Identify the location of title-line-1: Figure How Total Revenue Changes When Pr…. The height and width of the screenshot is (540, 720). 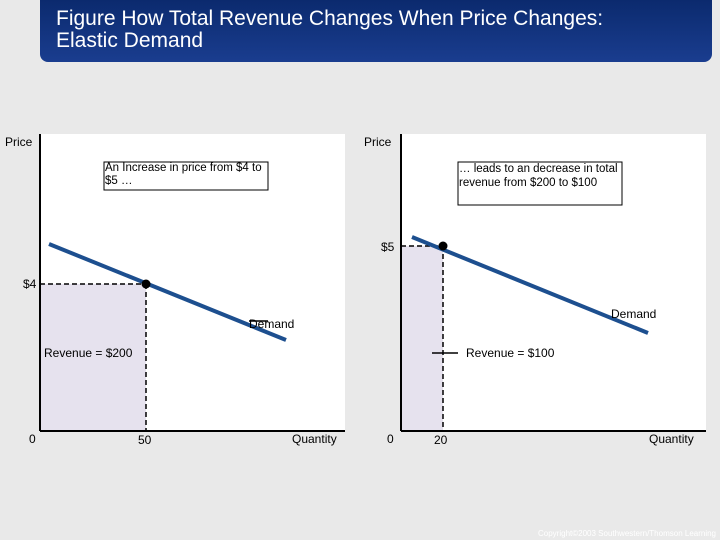
(330, 18).